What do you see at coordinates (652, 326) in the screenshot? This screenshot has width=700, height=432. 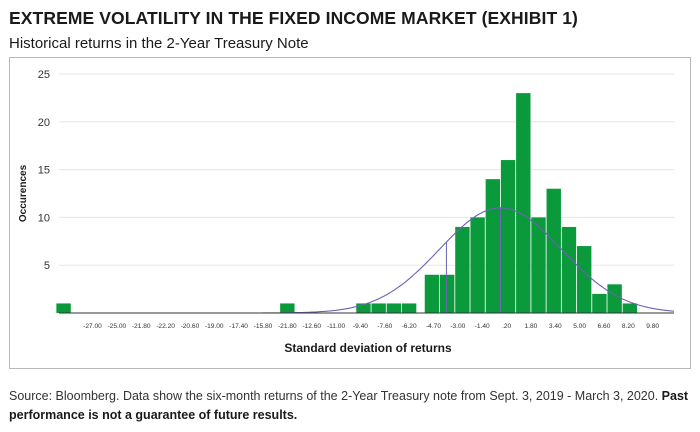 I see `x-tick-label: 9.80` at bounding box center [652, 326].